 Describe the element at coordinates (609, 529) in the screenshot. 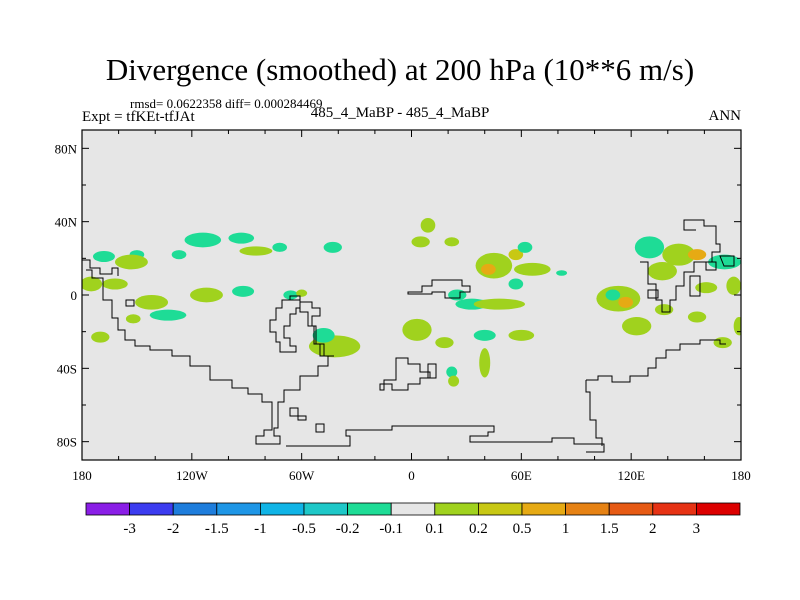

I see `colorbar-label: 1.5` at that location.